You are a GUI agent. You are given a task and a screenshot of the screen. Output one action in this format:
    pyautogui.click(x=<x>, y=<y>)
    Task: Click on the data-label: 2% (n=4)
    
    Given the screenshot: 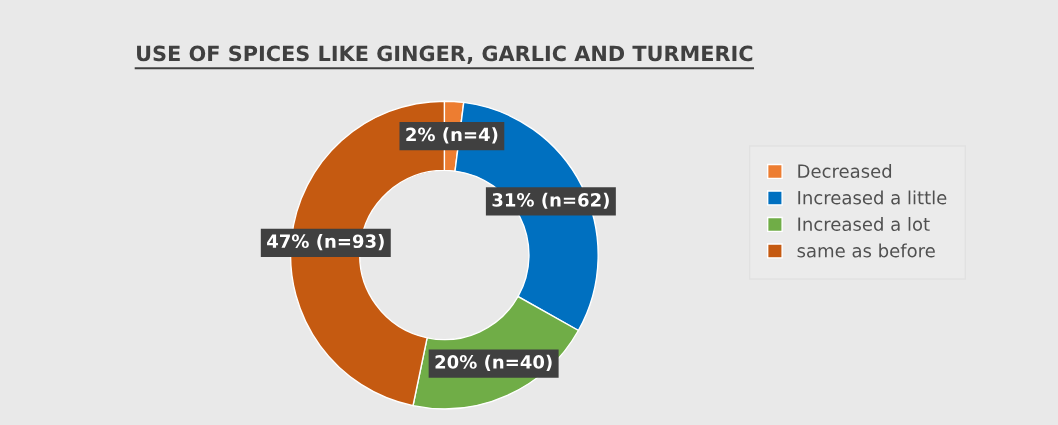 What is the action you would take?
    pyautogui.click(x=452, y=135)
    